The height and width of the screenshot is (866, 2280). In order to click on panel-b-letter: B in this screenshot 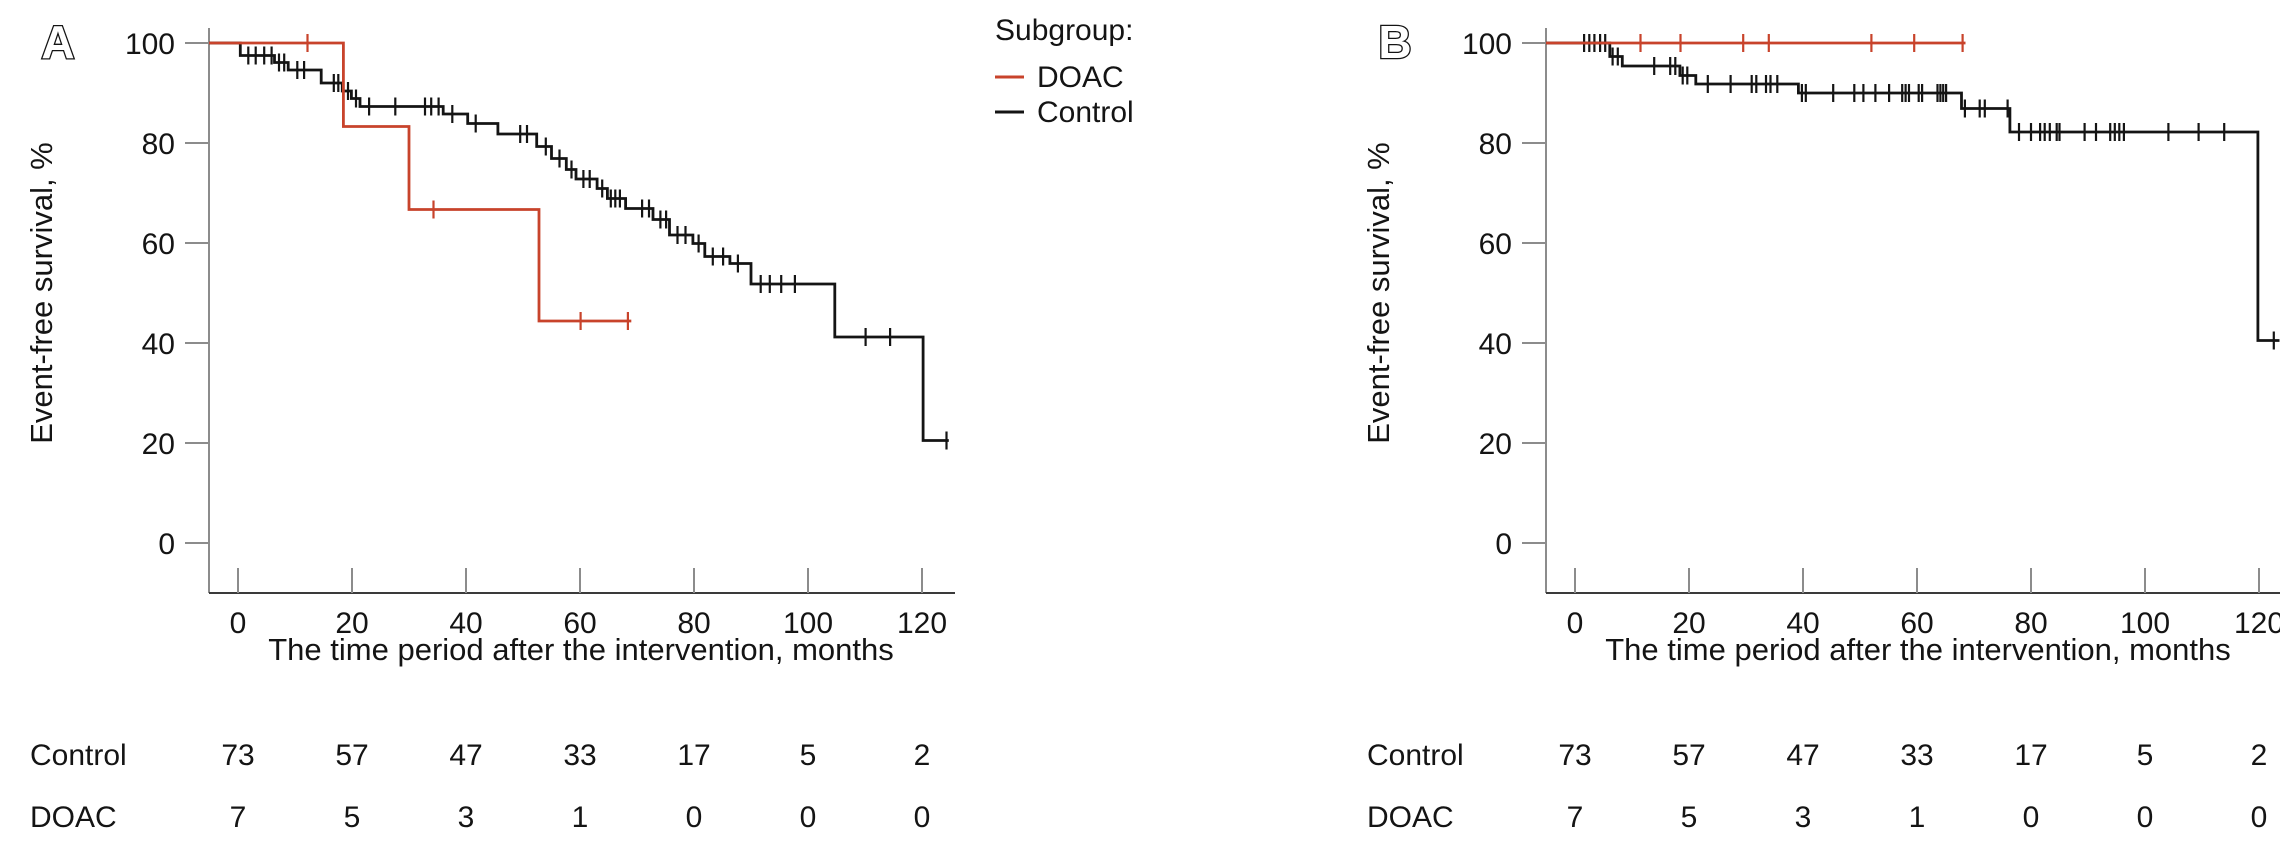, I will do `click(1394, 42)`.